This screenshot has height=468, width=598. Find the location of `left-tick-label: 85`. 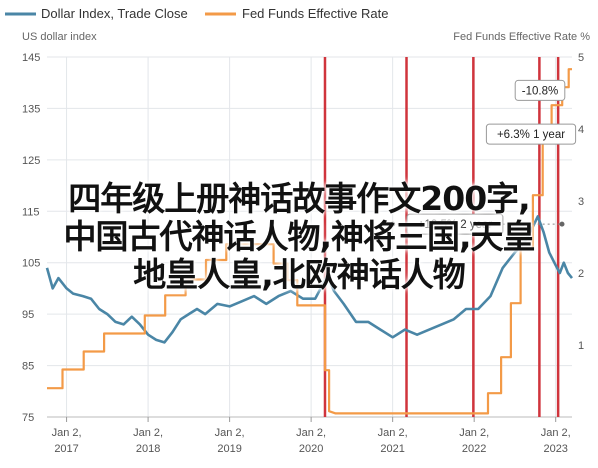

left-tick-label: 85 is located at coordinates (28, 367).